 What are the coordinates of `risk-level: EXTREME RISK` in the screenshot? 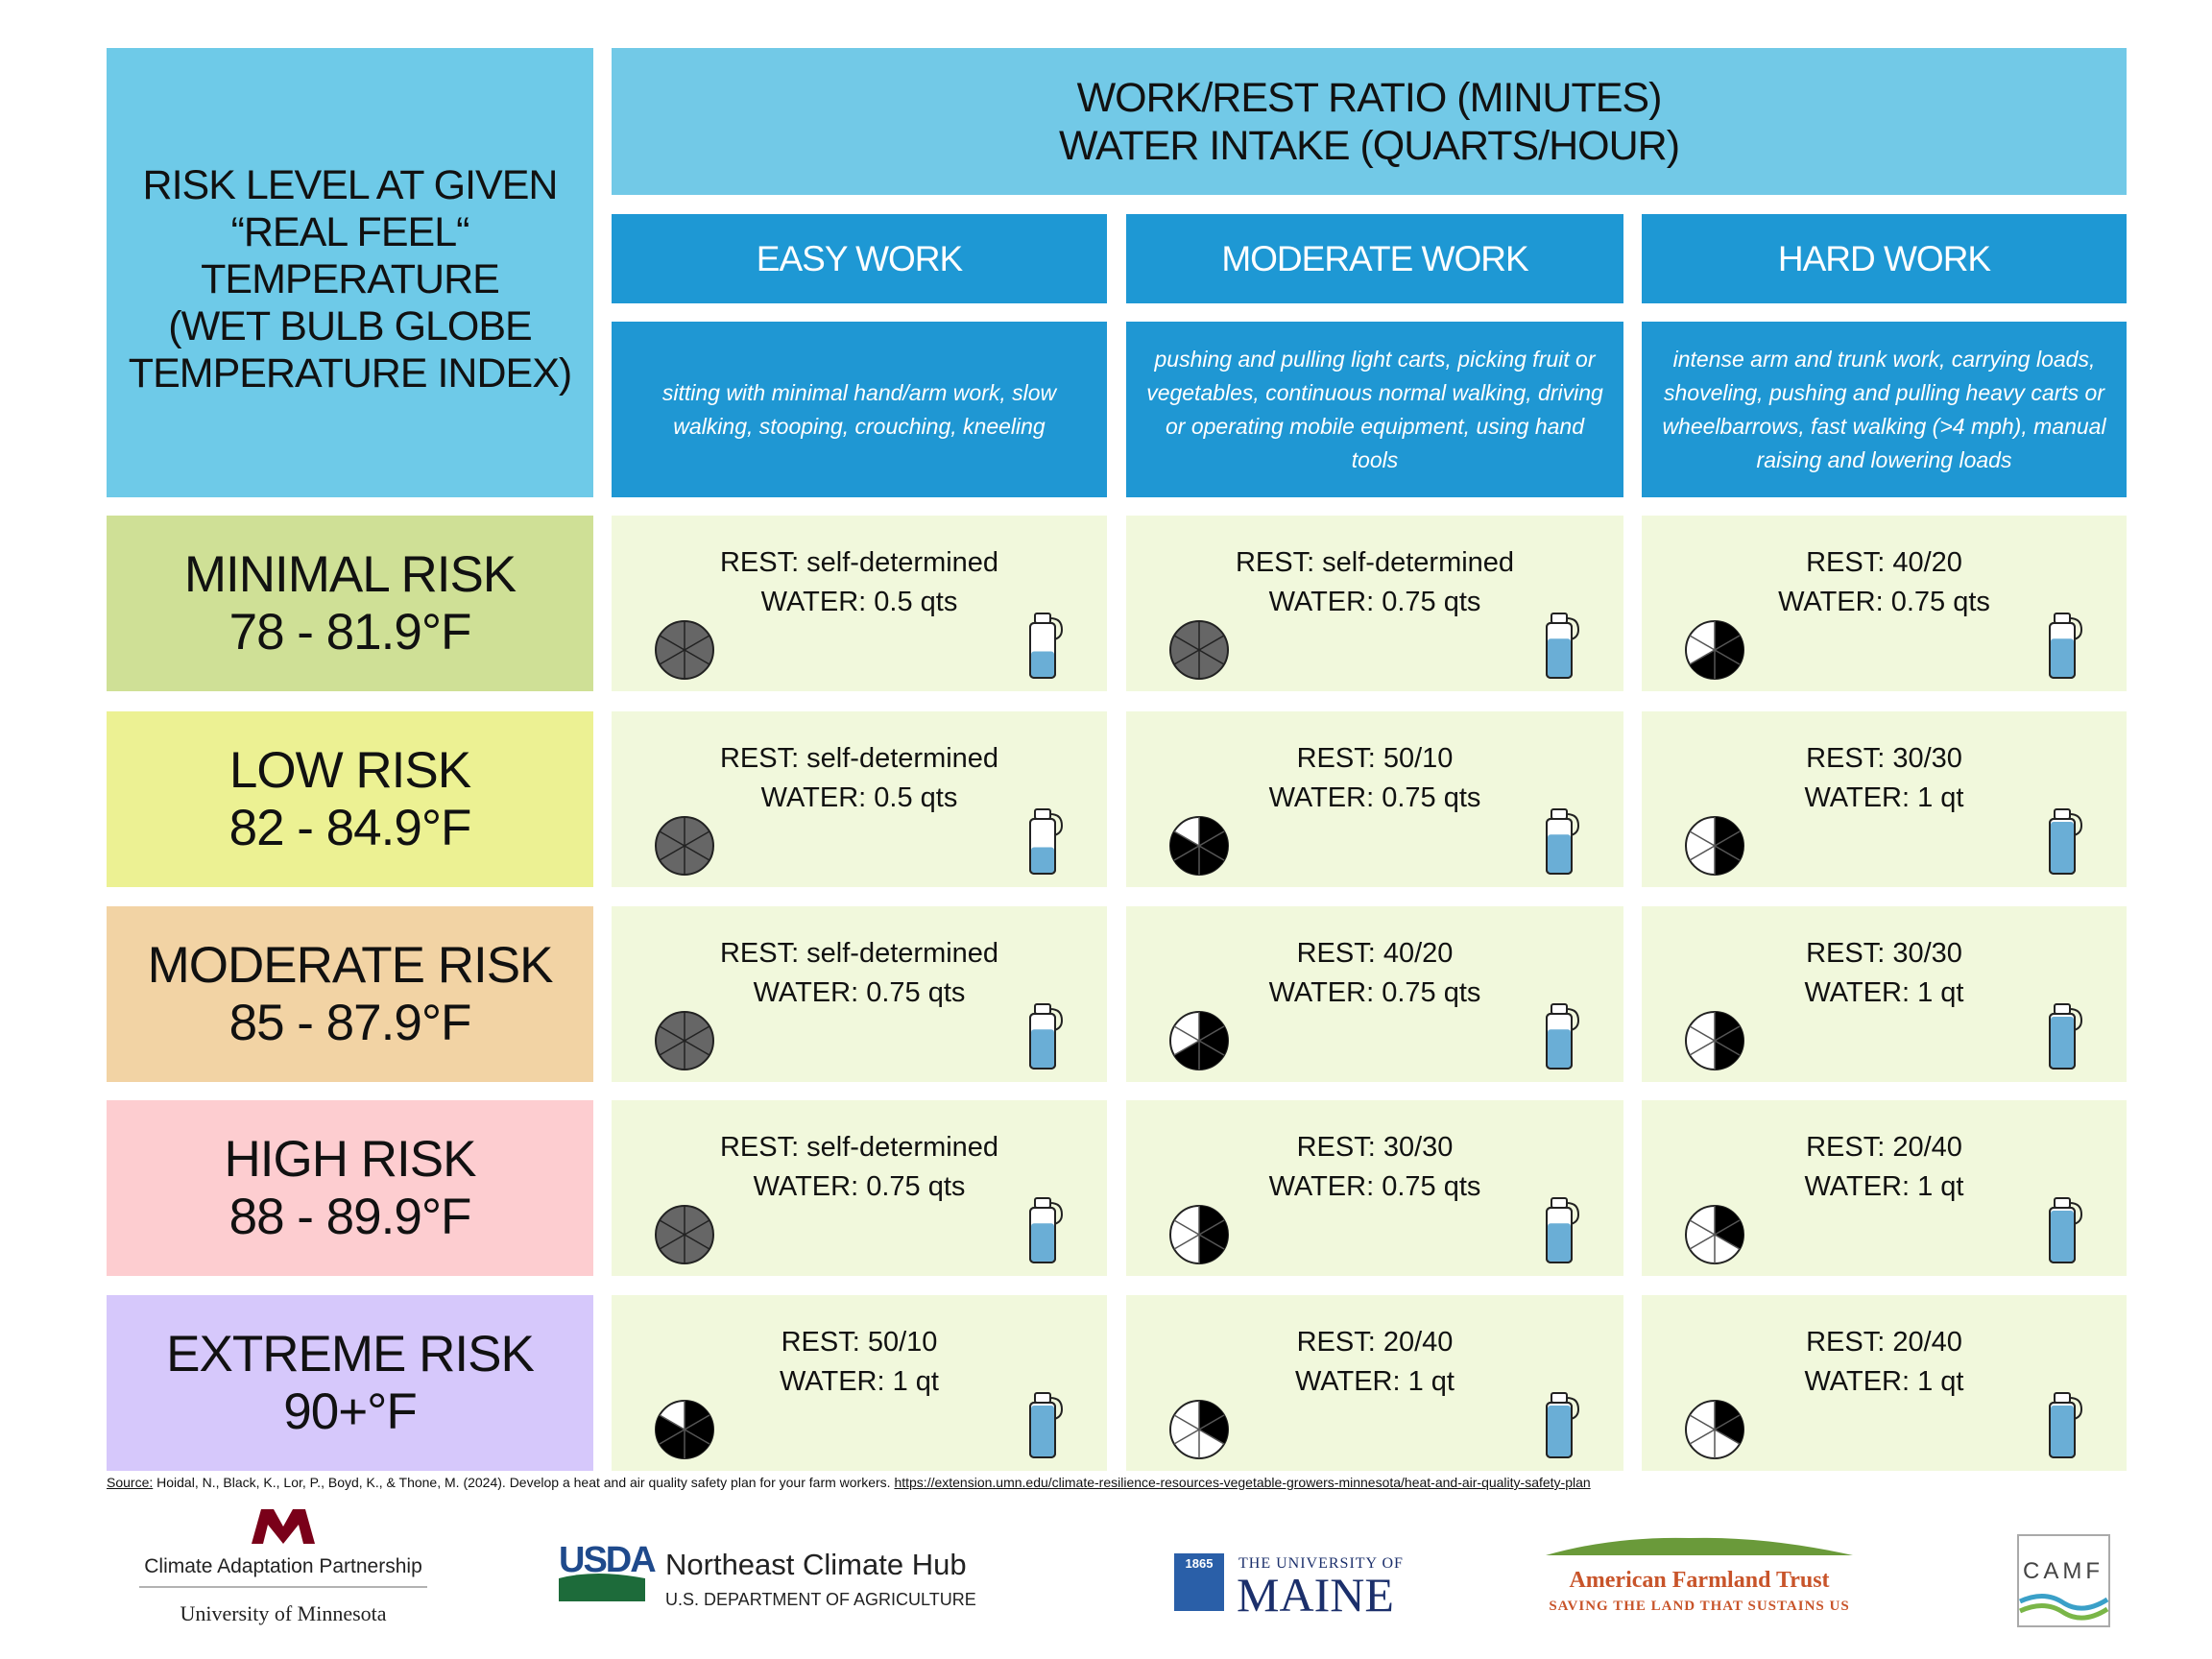 It's located at (350, 1353).